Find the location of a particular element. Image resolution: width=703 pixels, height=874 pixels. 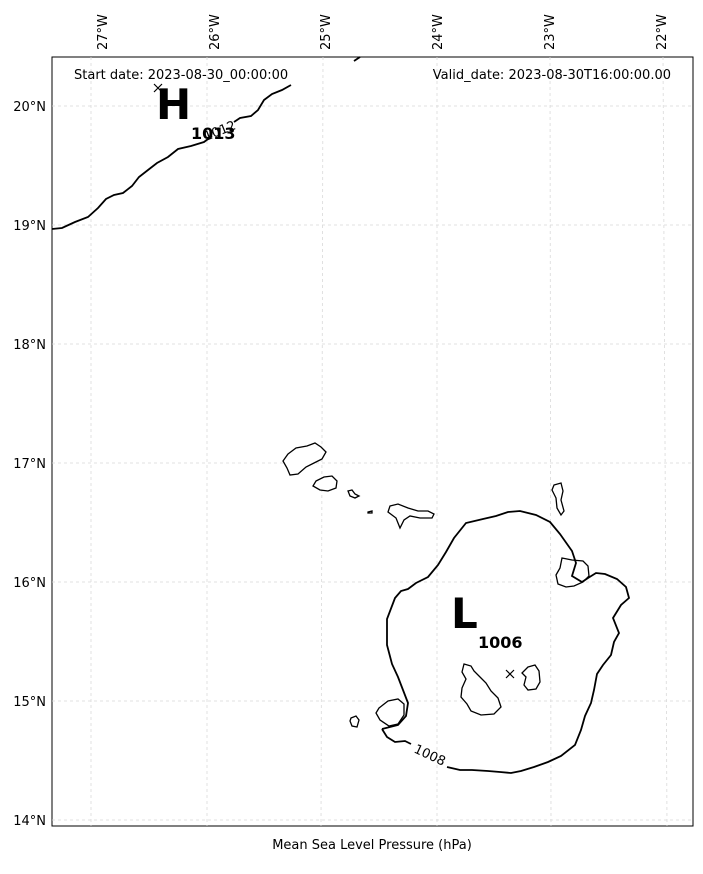

island-sao-nicolau is located at coordinates (411, 516).